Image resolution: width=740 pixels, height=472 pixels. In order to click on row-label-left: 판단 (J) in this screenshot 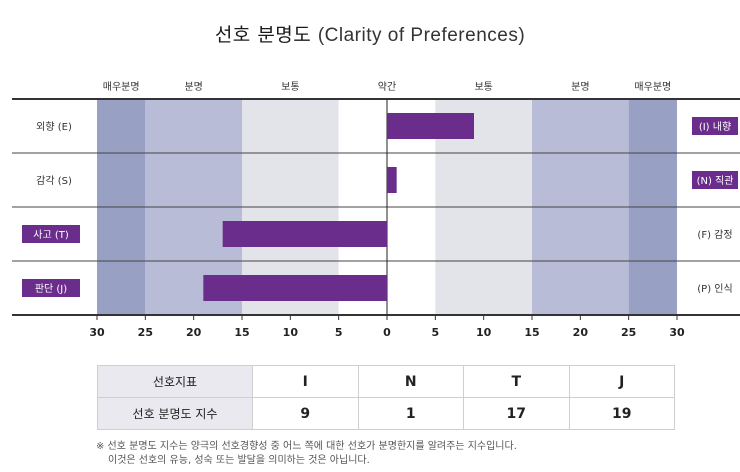, I will do `click(51, 289)`.